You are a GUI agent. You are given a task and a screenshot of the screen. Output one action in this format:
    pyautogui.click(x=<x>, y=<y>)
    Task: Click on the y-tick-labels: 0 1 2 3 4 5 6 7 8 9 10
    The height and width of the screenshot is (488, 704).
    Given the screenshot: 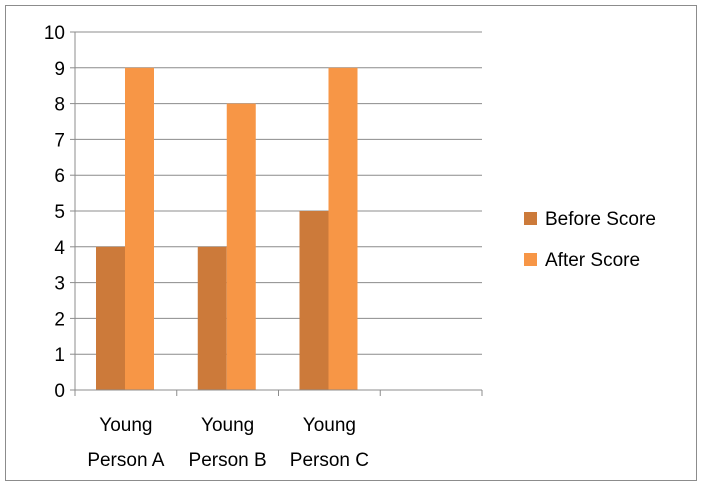 What is the action you would take?
    pyautogui.click(x=55, y=212)
    